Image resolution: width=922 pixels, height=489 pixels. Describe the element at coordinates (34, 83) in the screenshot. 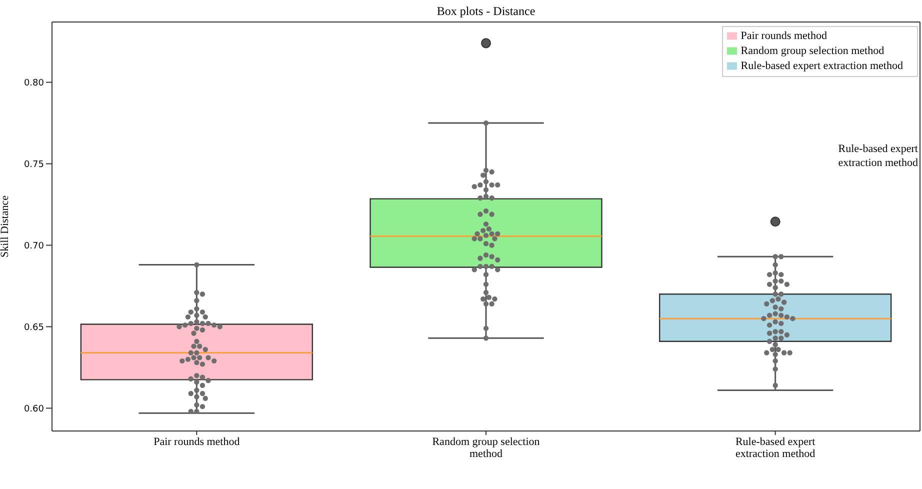

I see `y-tick-label: 0.80` at that location.